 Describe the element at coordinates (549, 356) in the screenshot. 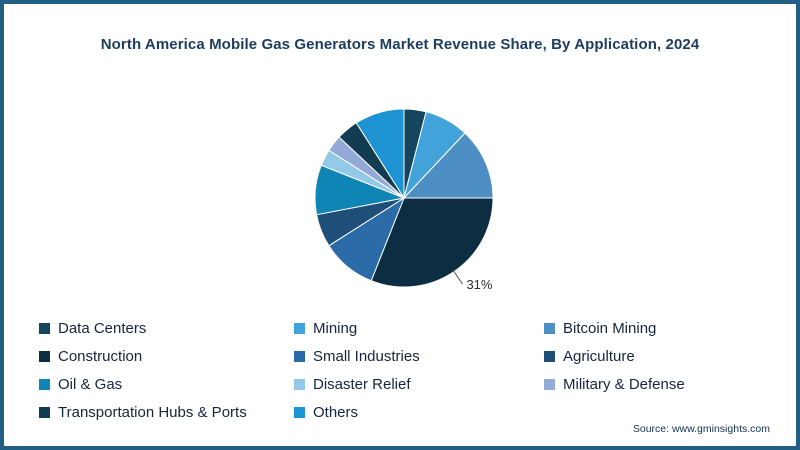

I see `legend-swatch-agriculture` at that location.